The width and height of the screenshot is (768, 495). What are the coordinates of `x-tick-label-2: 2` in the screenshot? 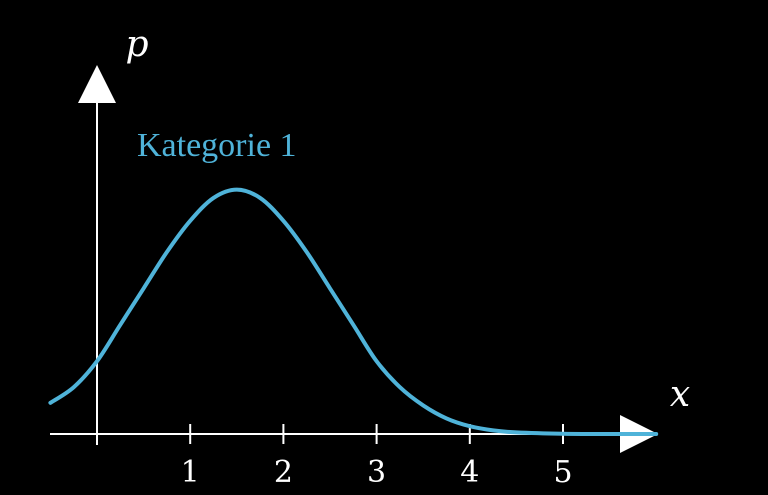 It's located at (283, 472).